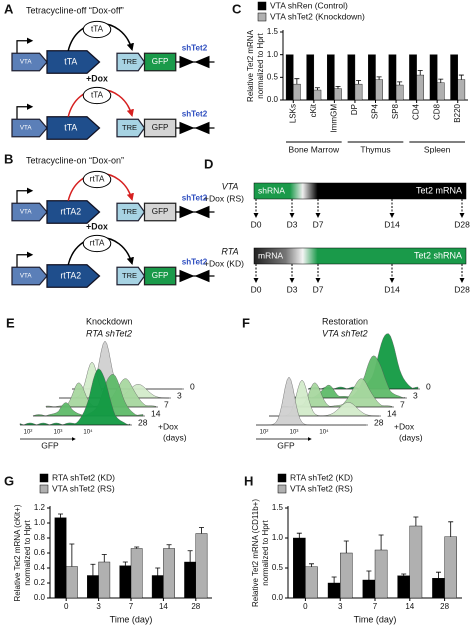 The height and width of the screenshot is (630, 474). What do you see at coordinates (10, 322) in the screenshot?
I see `panel-letter: E` at bounding box center [10, 322].